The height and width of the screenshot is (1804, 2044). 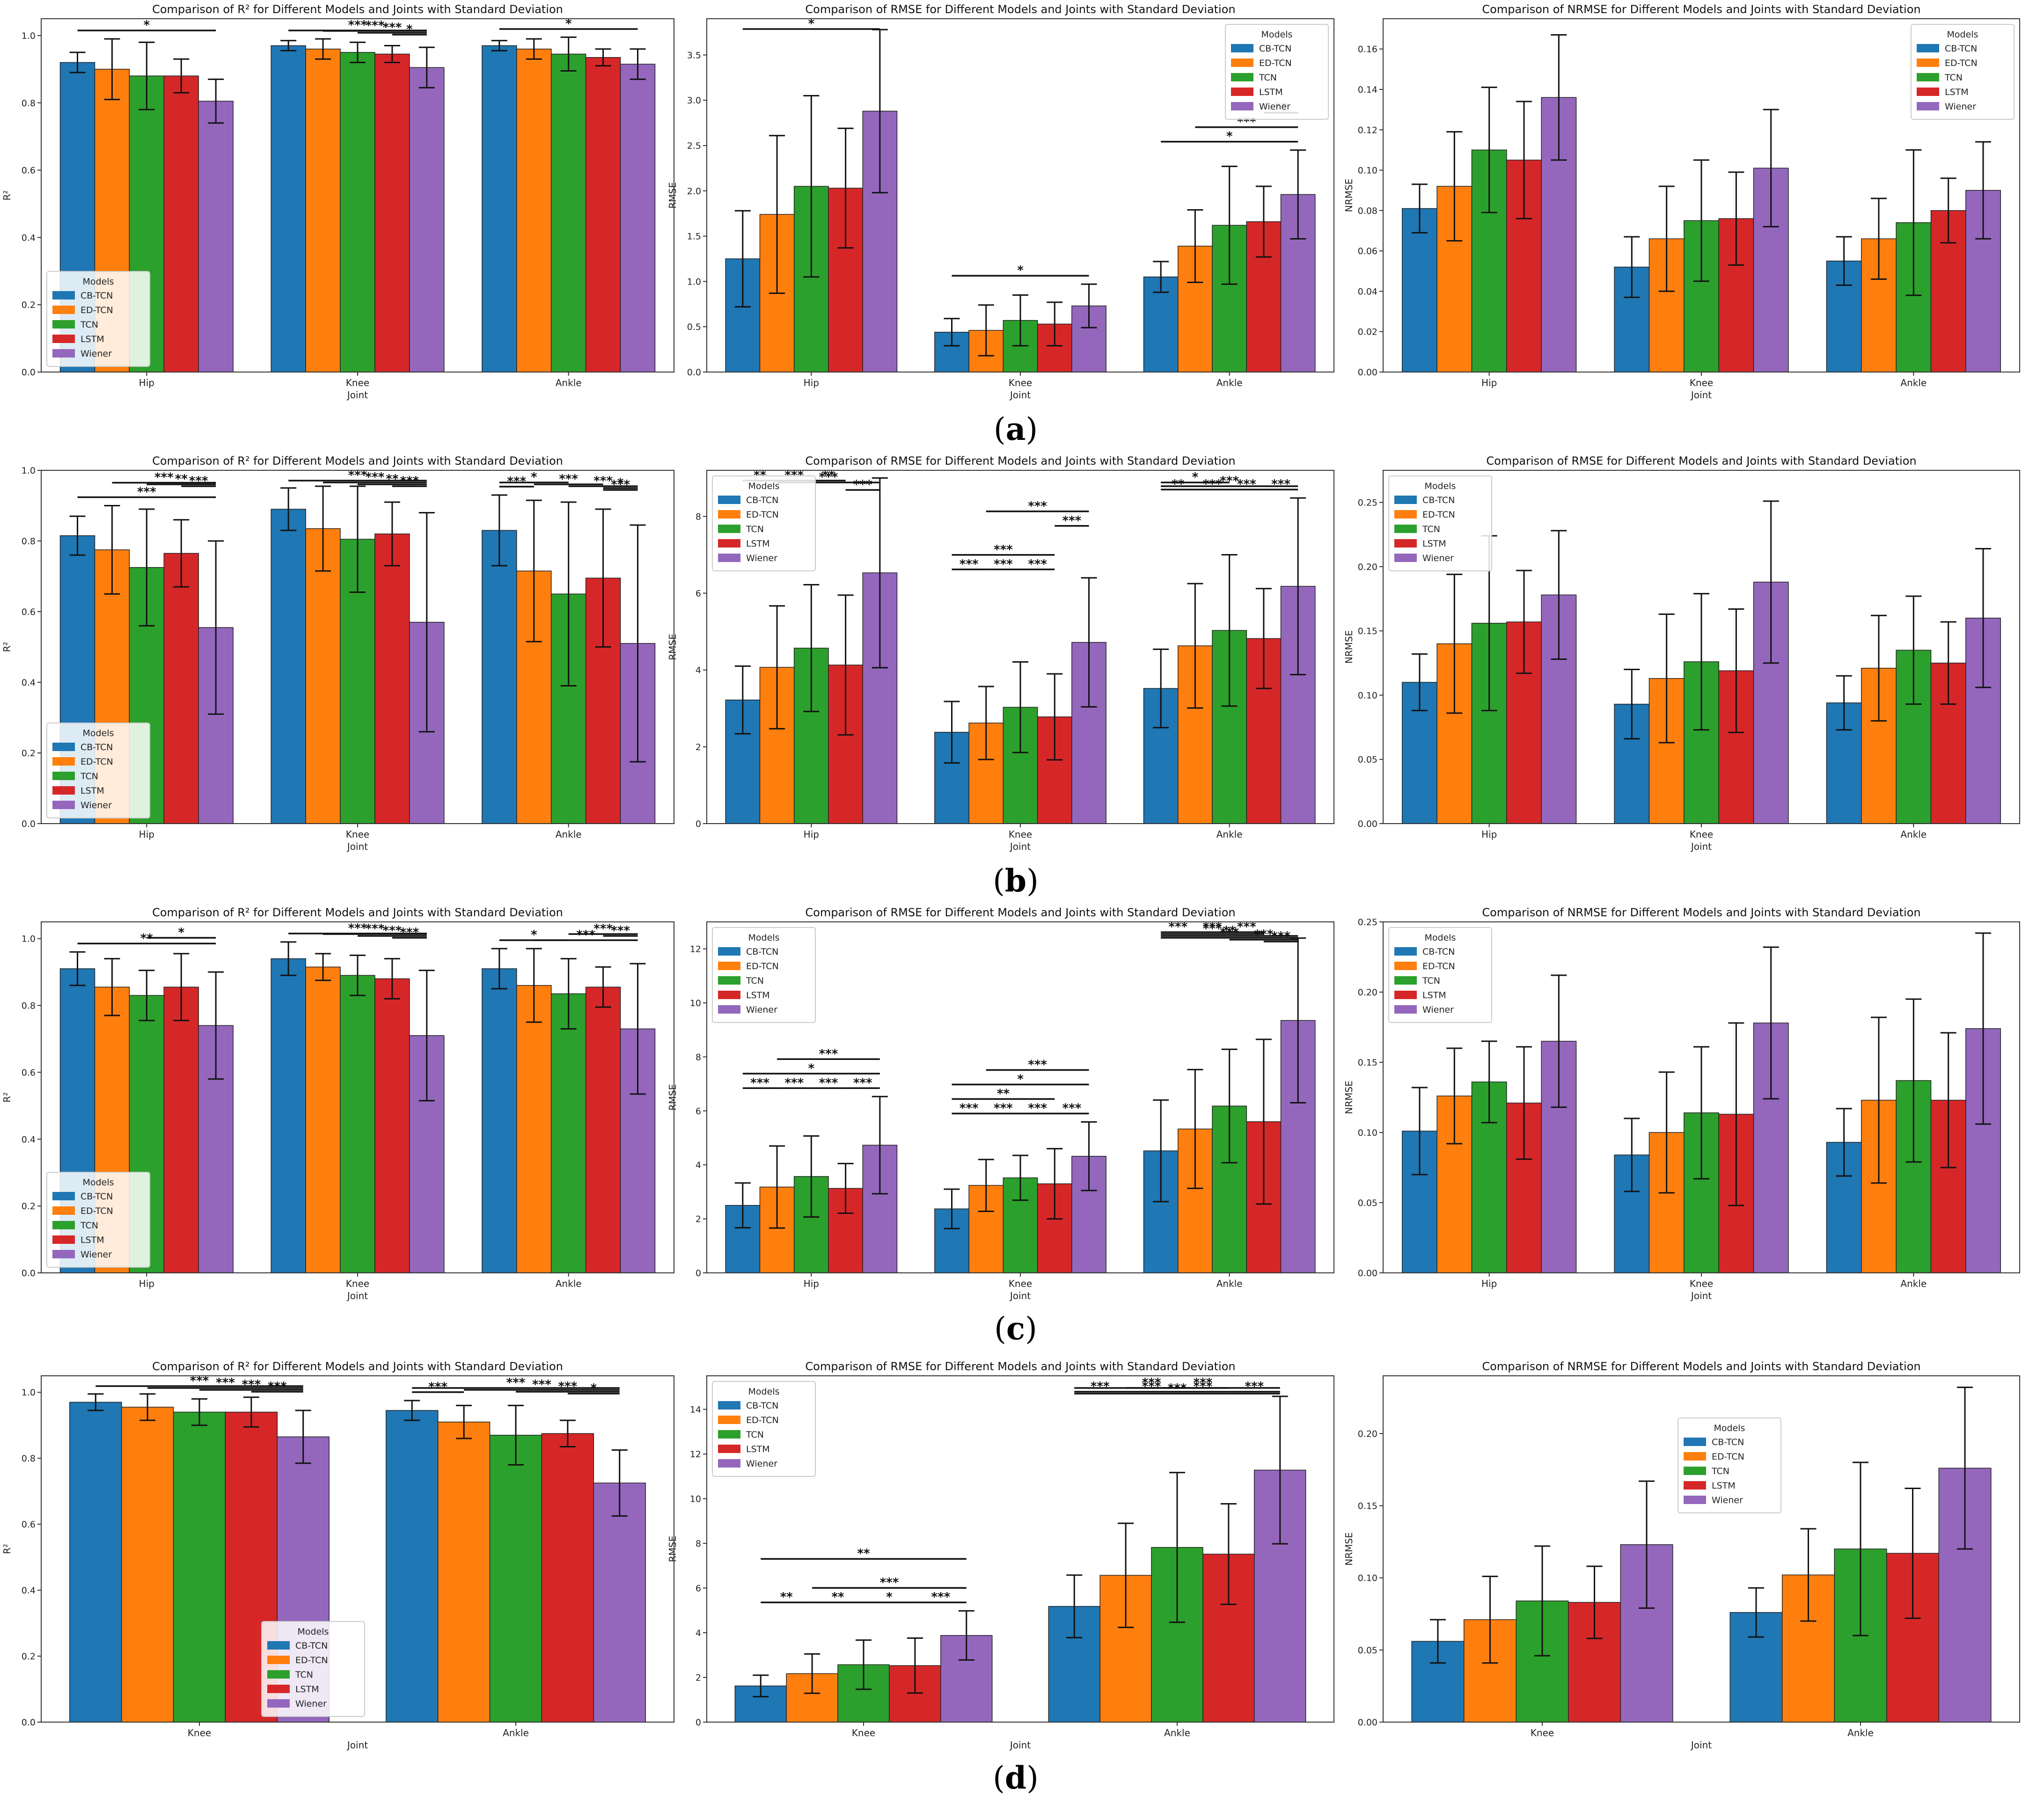 What do you see at coordinates (698, 824) in the screenshot?
I see `y-tick-label: 0` at bounding box center [698, 824].